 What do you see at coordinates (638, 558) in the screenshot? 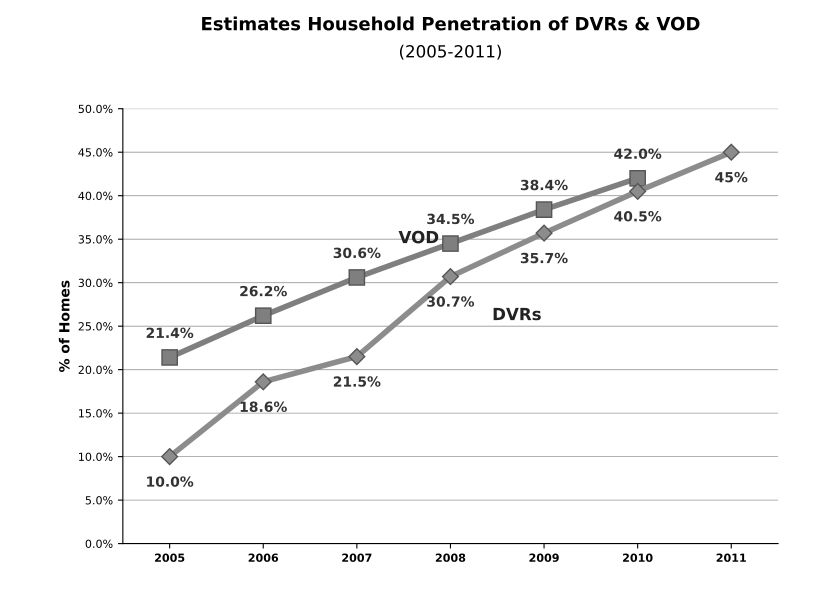
I see `x-tick-label: 2010` at bounding box center [638, 558].